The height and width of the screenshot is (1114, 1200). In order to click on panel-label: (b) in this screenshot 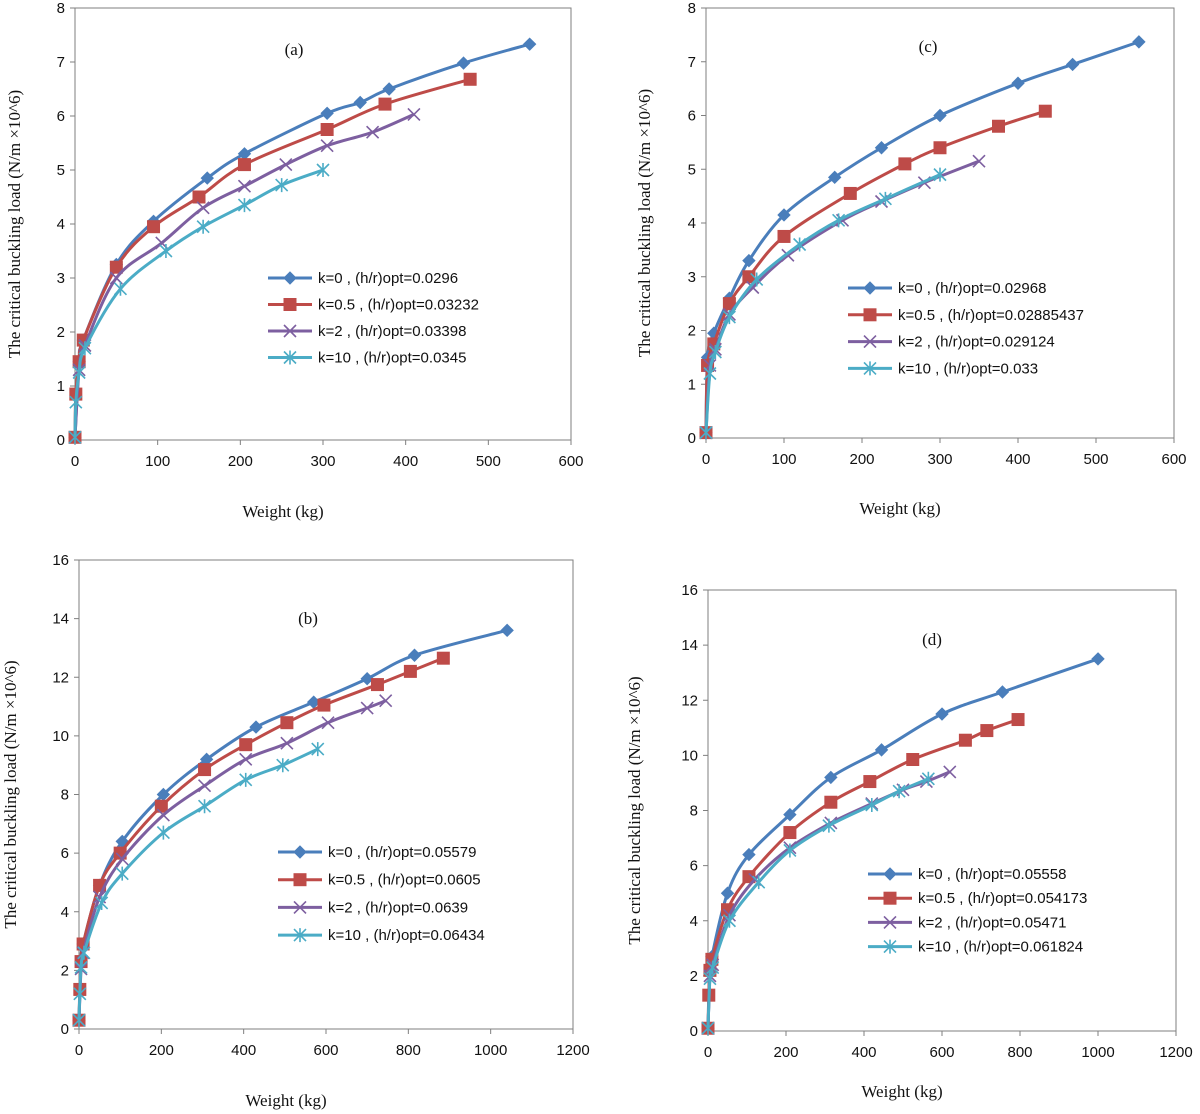, I will do `click(308, 618)`.